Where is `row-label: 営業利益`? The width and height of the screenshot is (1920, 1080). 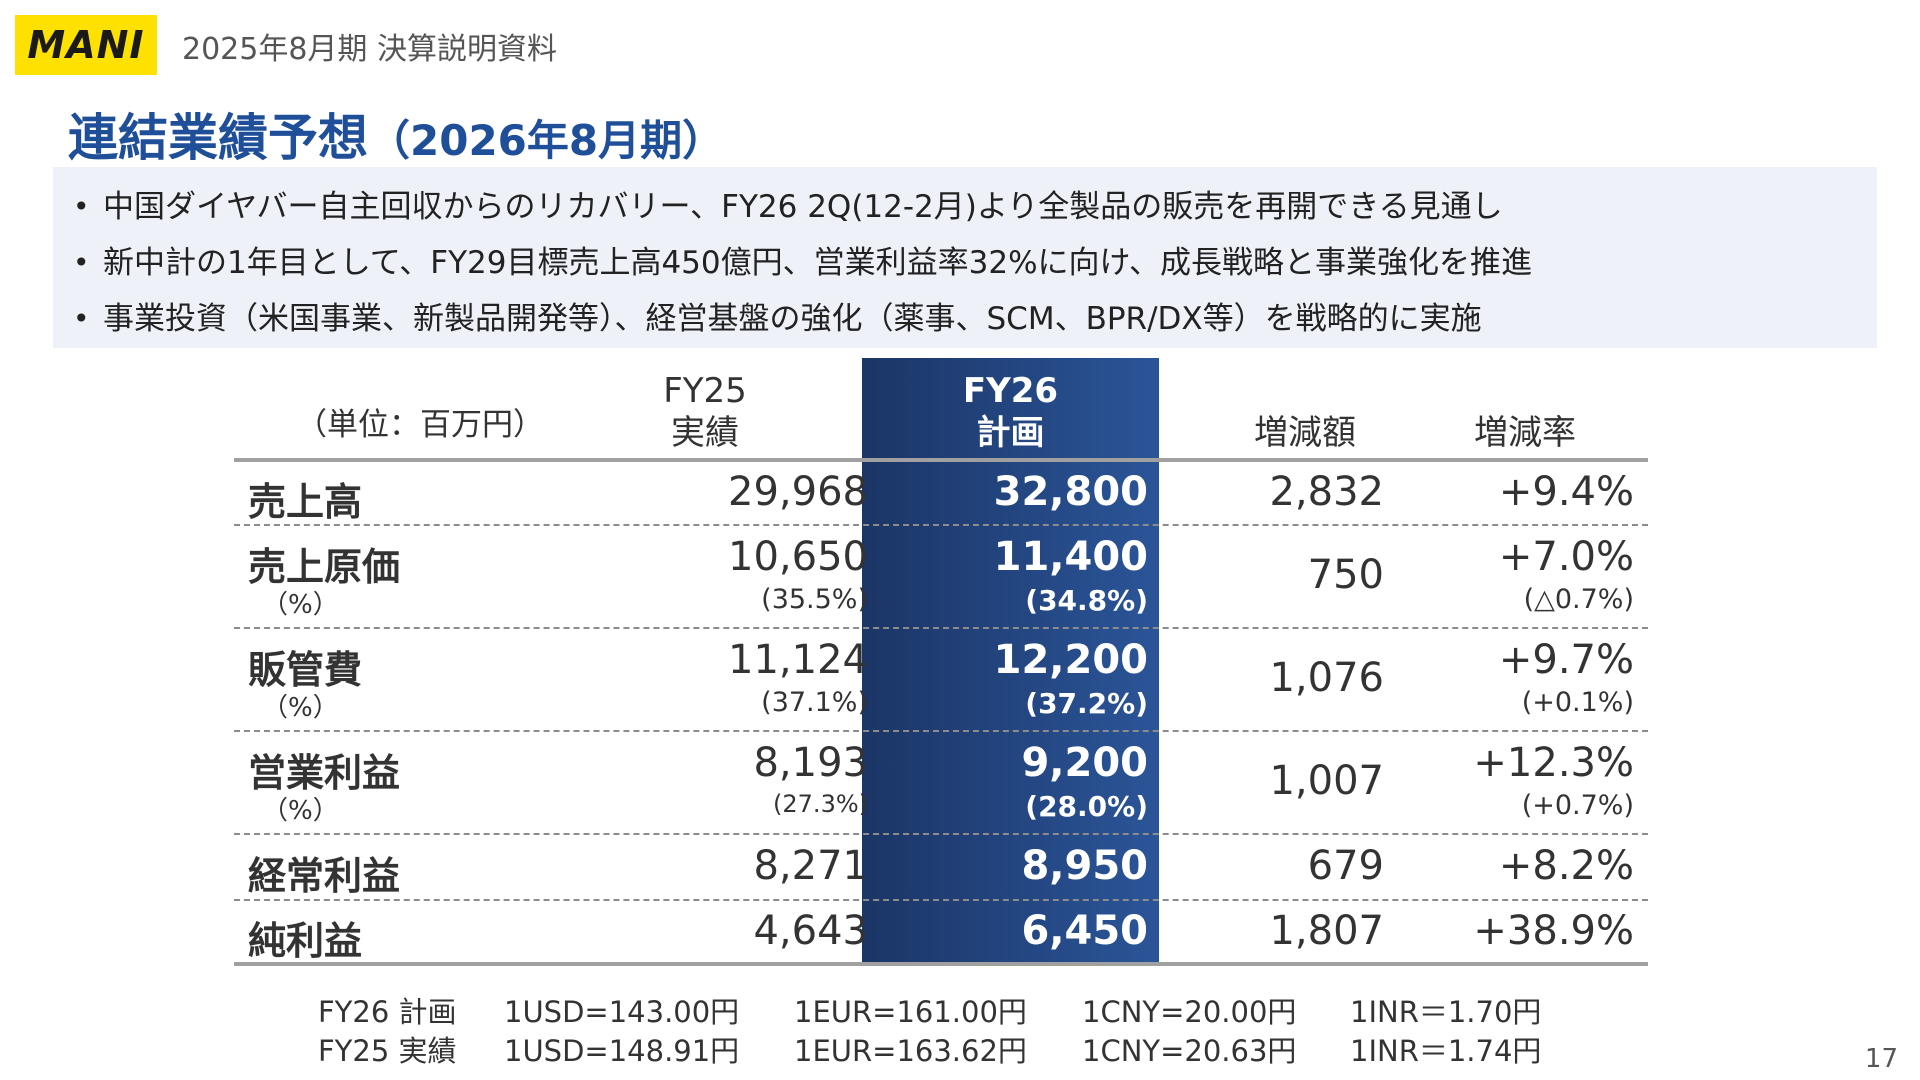
row-label: 営業利益 is located at coordinates (324, 773).